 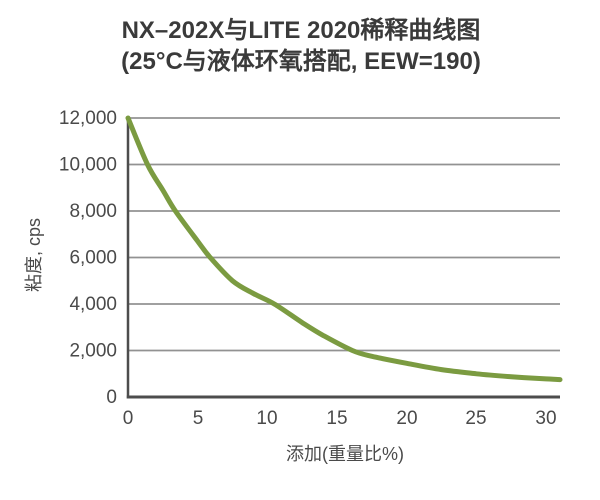 What do you see at coordinates (301, 61) in the screenshot?
I see `chart-subtitle: (25°C与液体环氧搭配, EEW=190)` at bounding box center [301, 61].